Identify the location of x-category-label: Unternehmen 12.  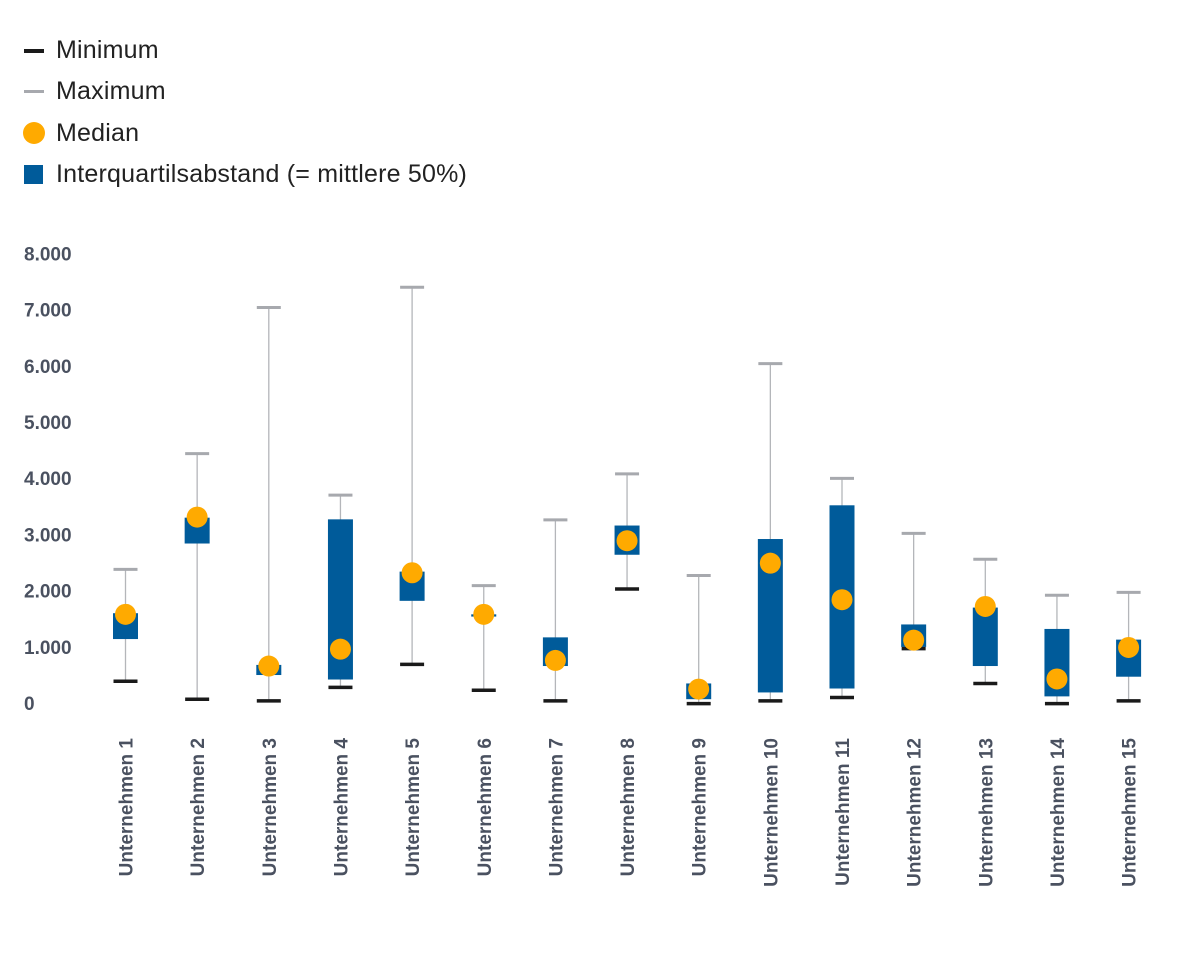
(915, 812).